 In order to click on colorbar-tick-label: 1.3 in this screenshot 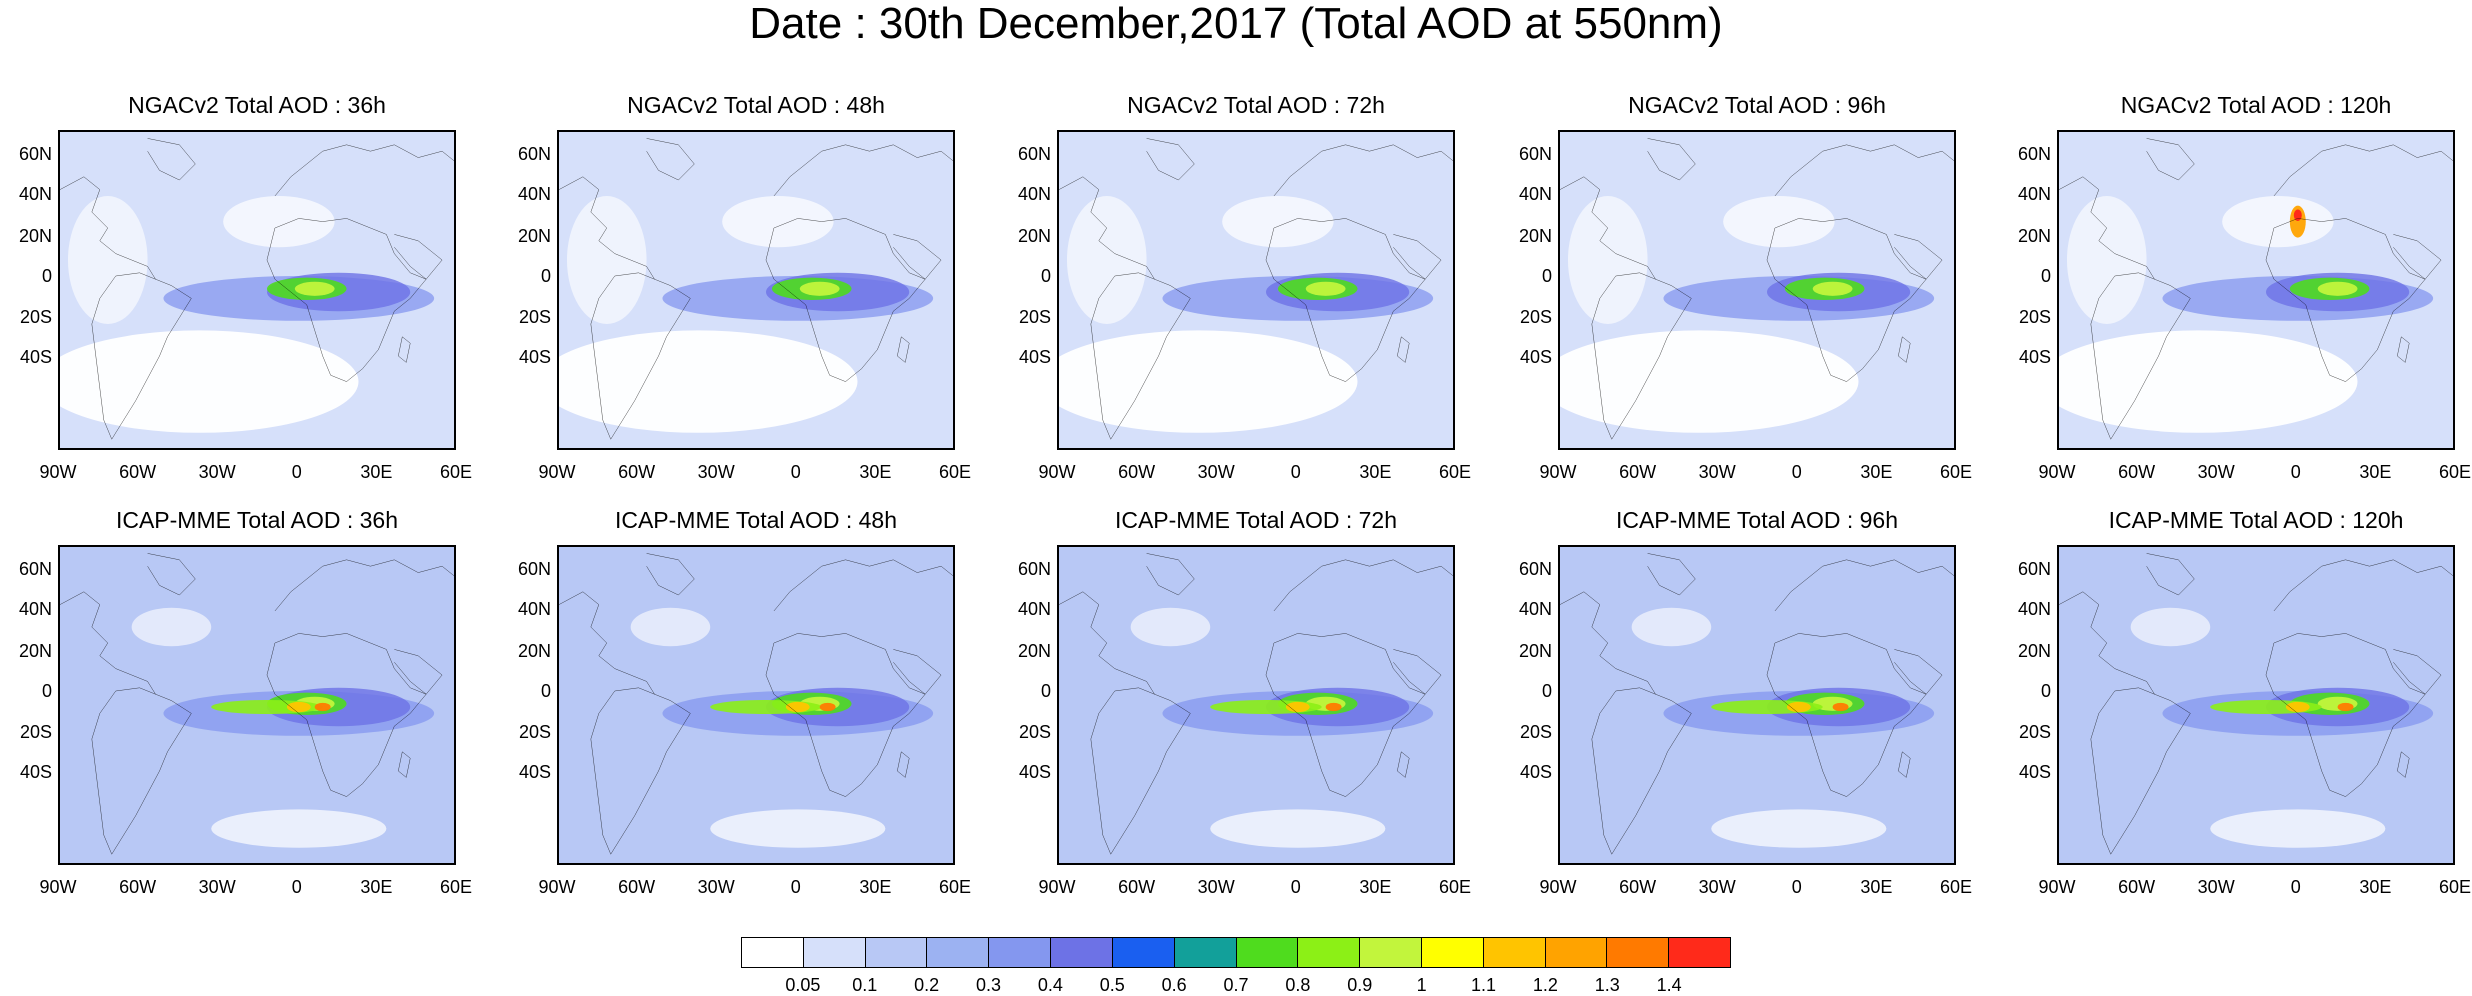, I will do `click(1607, 985)`.